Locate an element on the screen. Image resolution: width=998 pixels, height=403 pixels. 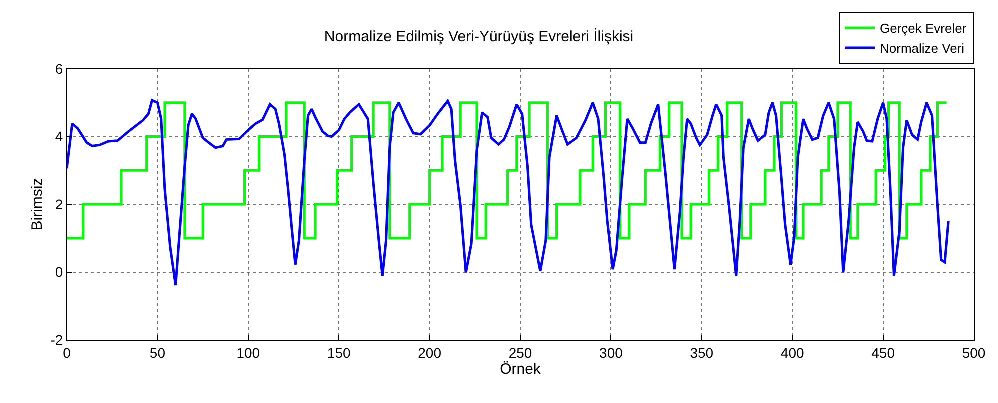
y-tick-label: -2 is located at coordinates (57, 340).